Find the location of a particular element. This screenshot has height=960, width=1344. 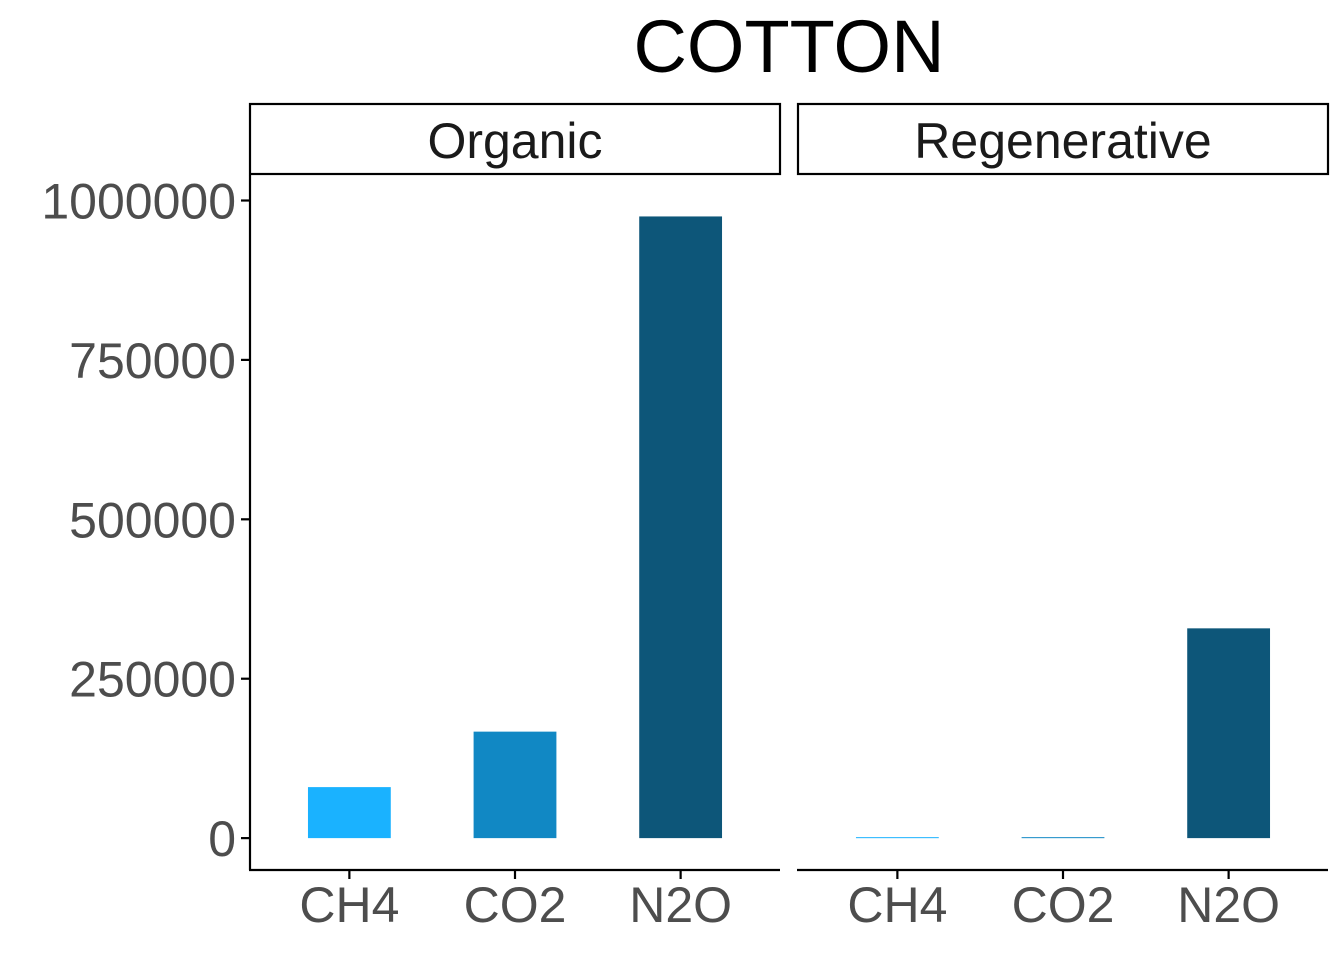

facet-strip-label: Regenerative is located at coordinates (1062, 141).